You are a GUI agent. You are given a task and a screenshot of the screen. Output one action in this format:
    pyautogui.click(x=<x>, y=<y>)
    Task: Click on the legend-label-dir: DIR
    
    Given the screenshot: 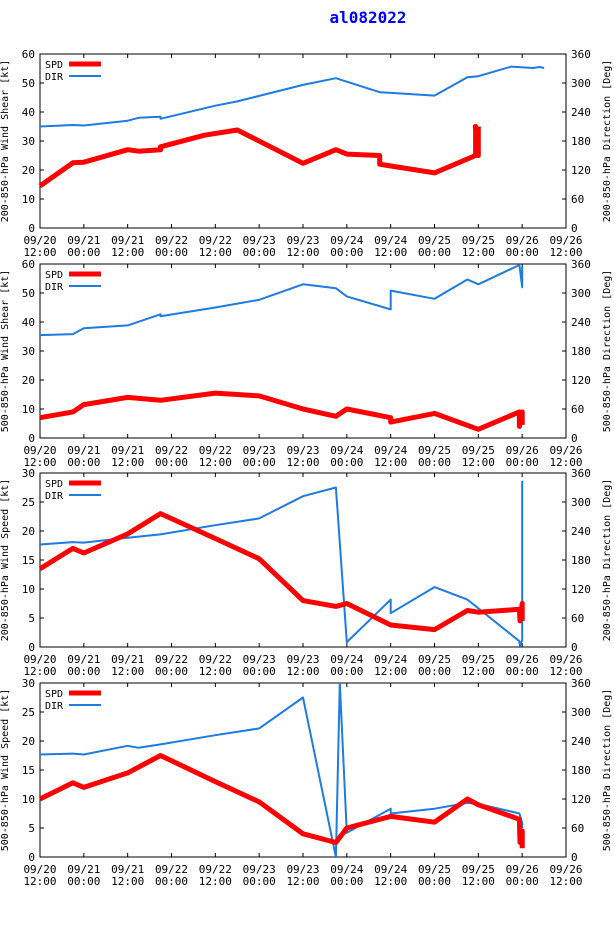 What is the action you would take?
    pyautogui.click(x=54, y=77)
    